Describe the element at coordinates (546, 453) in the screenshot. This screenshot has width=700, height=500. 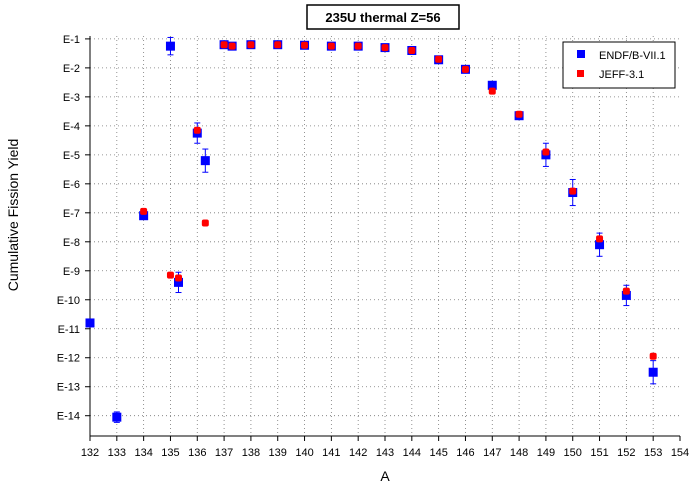
I see `x-tick-label: 149` at that location.